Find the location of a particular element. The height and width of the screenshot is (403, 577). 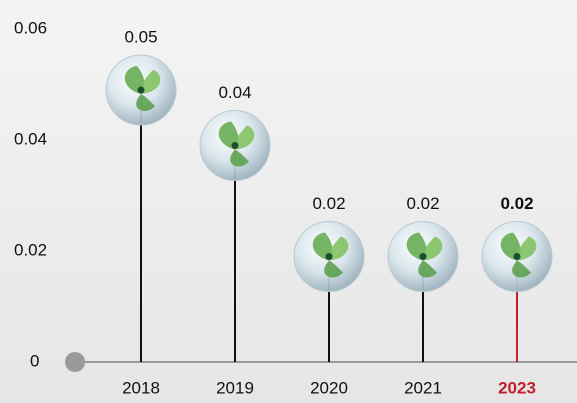

baseline-dot is located at coordinates (75, 362).